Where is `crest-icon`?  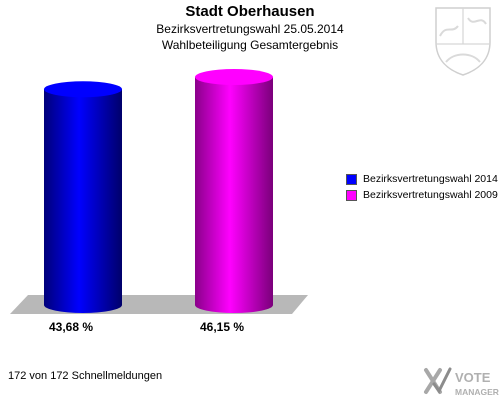
crest-icon is located at coordinates (463, 41).